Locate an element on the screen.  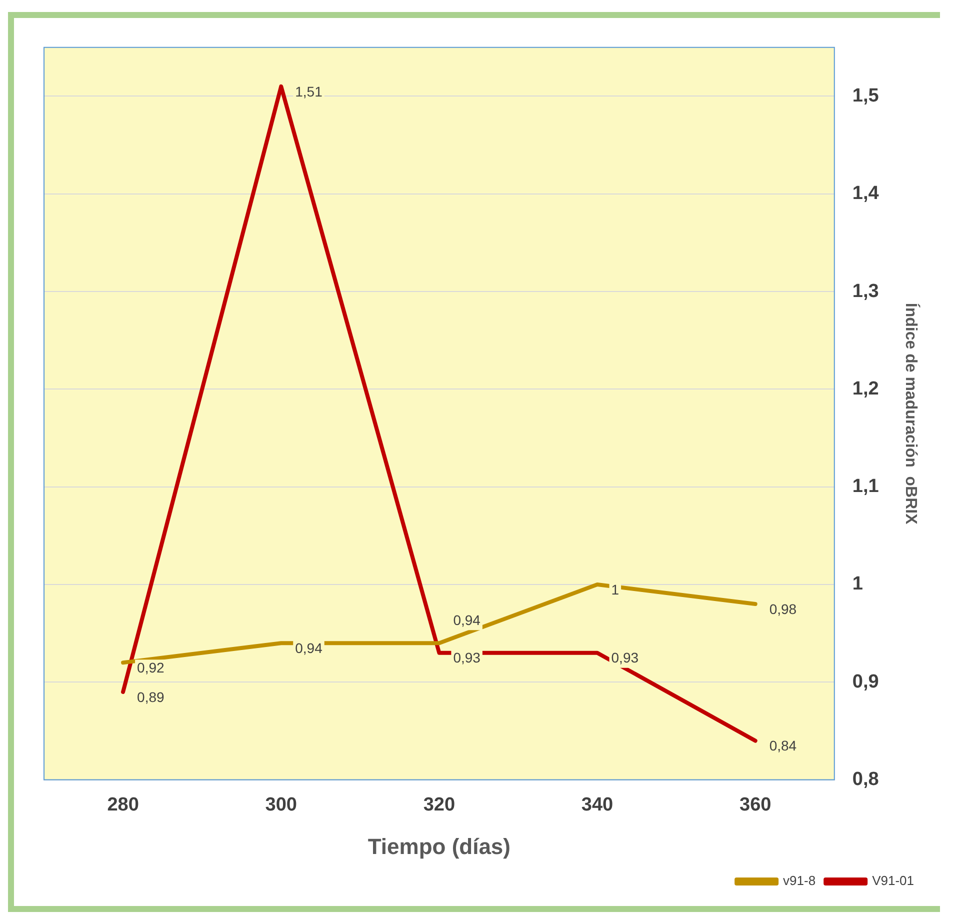
y-tick-label: 1,5 is located at coordinates (866, 95).